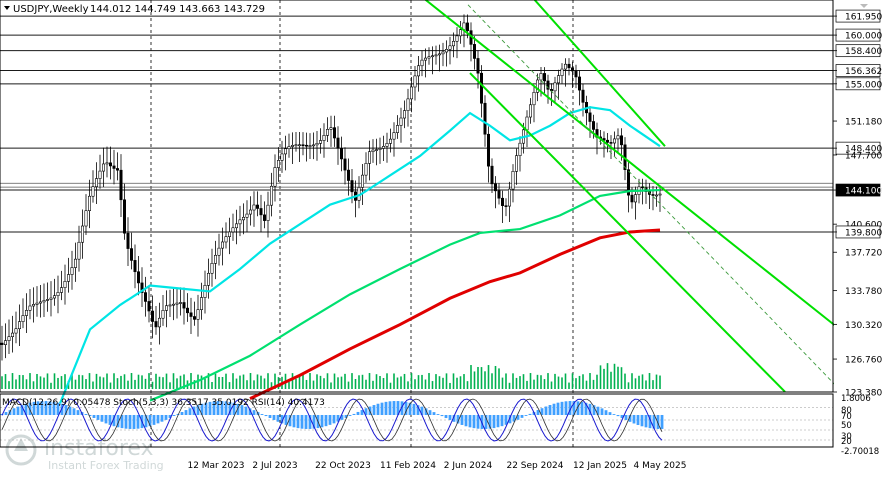 The image size is (882, 478). What do you see at coordinates (660, 466) in the screenshot?
I see `time-axis-label: 4 May 2025` at bounding box center [660, 466].